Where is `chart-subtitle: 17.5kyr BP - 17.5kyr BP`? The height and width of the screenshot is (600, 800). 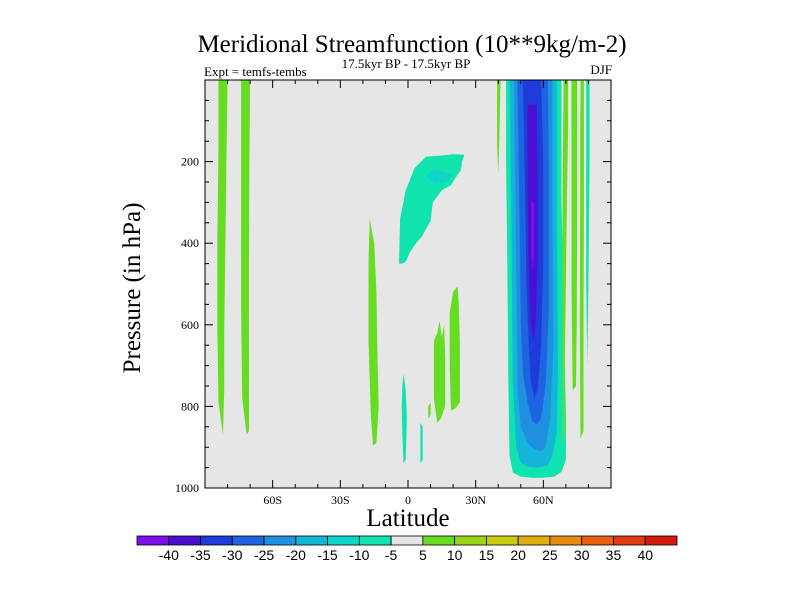
chart-subtitle: 17.5kyr BP - 17.5kyr BP is located at coordinates (406, 63).